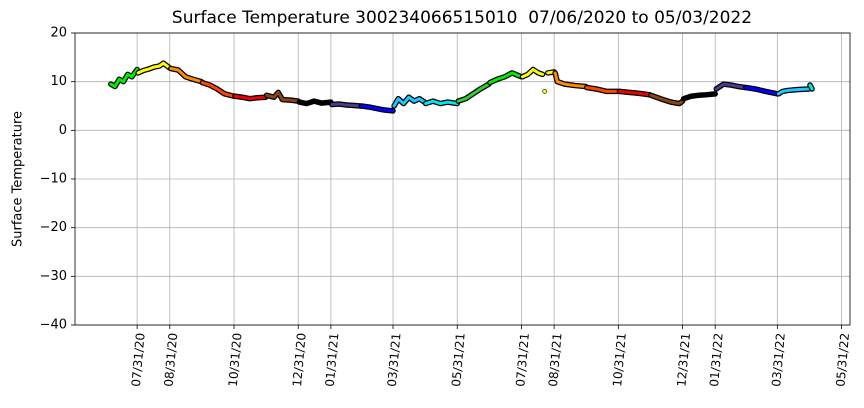 Image resolution: width=864 pixels, height=408 pixels. I want to click on point, so click(544, 91).